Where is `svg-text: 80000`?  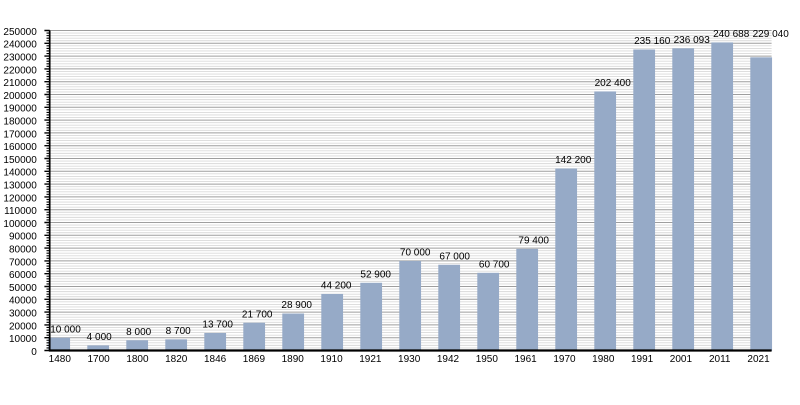
svg-text: 80000 is located at coordinates (23, 250).